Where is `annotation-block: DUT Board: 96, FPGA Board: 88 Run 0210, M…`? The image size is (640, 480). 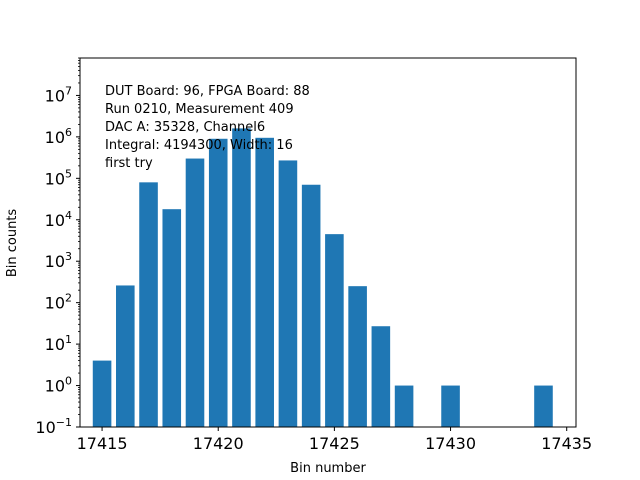
annotation-block: DUT Board: 96, FPGA Board: 88 Run 0210, M… is located at coordinates (207, 127).